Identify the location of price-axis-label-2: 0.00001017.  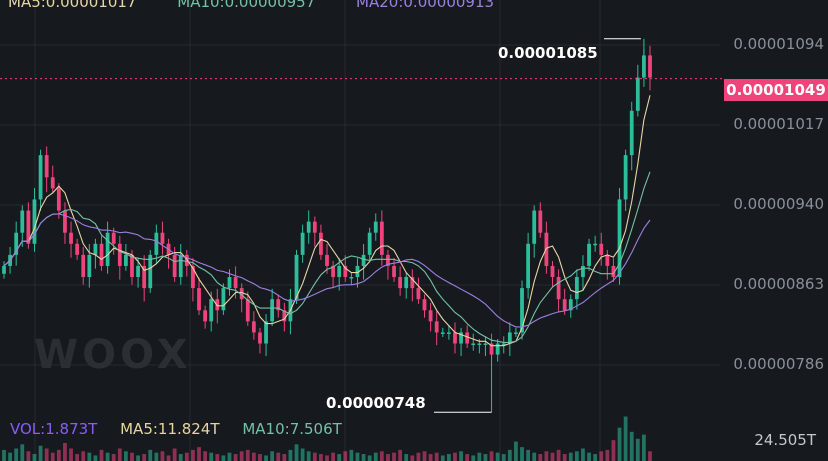
(778, 124).